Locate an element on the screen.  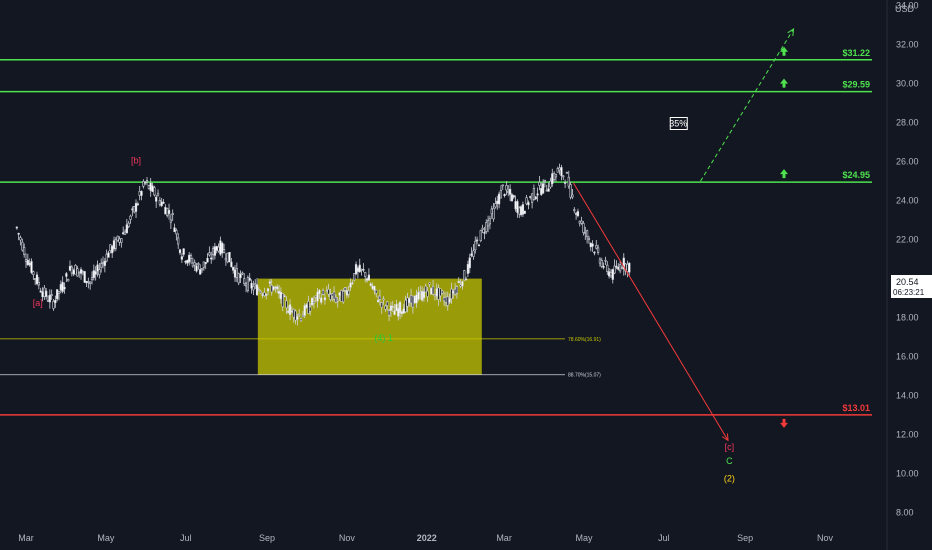
fib-label: 78.60%(16.91) is located at coordinates (584, 340).